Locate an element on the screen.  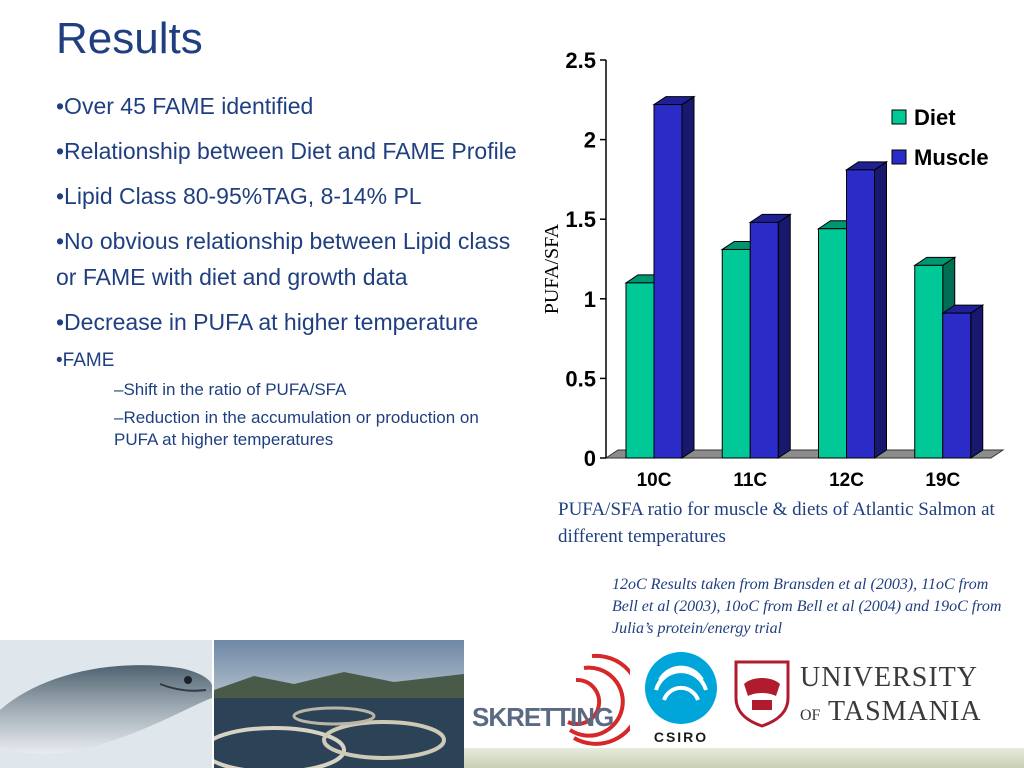
bullet-item: •FAME is located at coordinates (85, 360).